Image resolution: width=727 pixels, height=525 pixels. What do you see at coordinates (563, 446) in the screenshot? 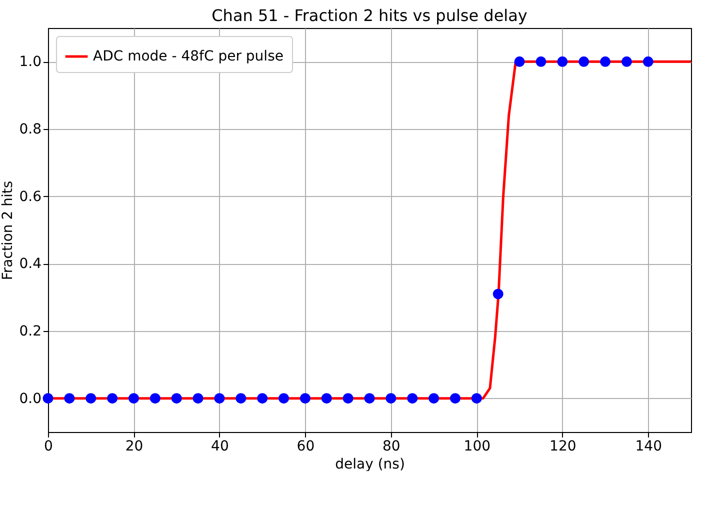
I see `x-tick-label: 120` at bounding box center [563, 446].